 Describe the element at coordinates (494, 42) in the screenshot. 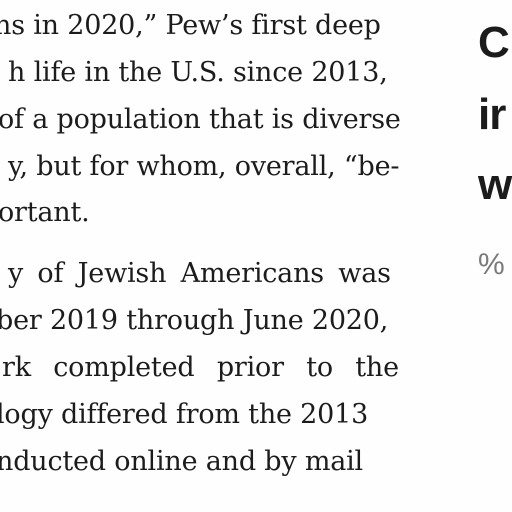

I see `sidebar-heading-line: C` at that location.